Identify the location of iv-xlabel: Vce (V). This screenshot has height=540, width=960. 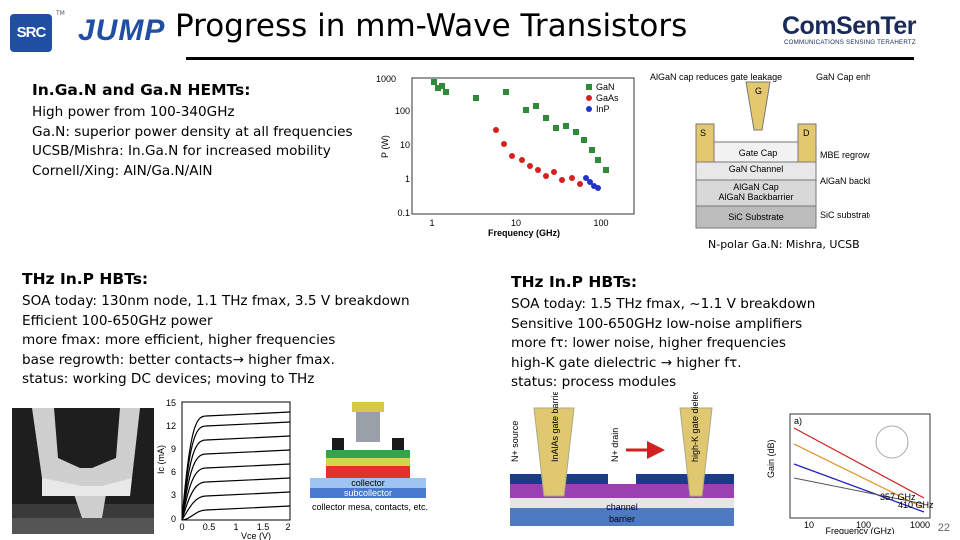
(256, 535).